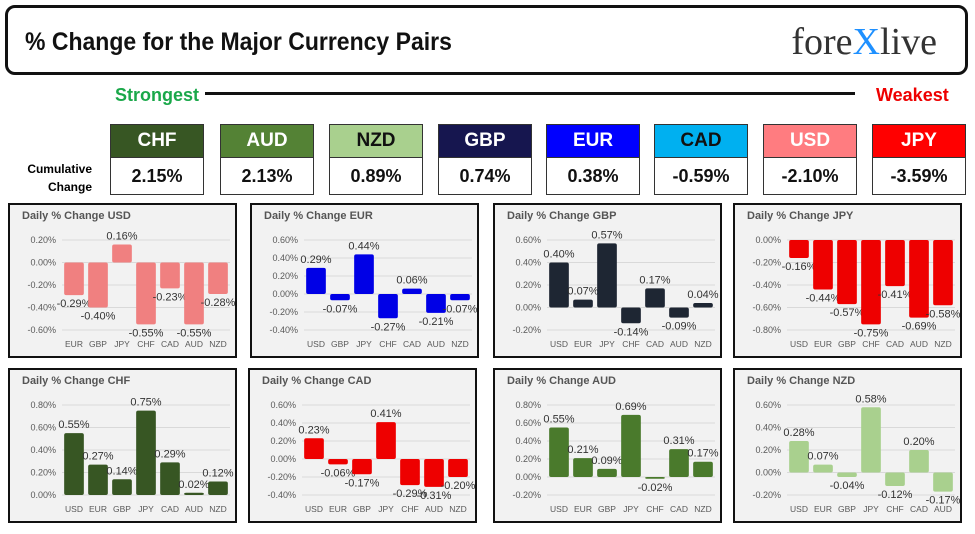 The image size is (975, 534). Describe the element at coordinates (410, 494) in the screenshot. I see `data-label: -0.29%` at that location.